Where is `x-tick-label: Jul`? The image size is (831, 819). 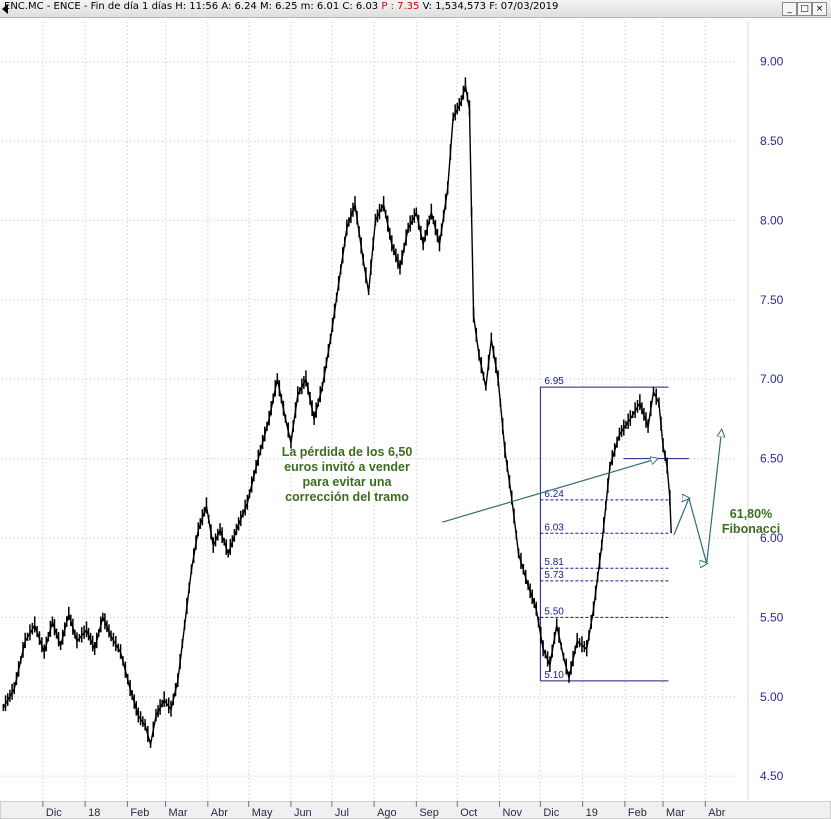
x-tick-label: Jul is located at coordinates (342, 813).